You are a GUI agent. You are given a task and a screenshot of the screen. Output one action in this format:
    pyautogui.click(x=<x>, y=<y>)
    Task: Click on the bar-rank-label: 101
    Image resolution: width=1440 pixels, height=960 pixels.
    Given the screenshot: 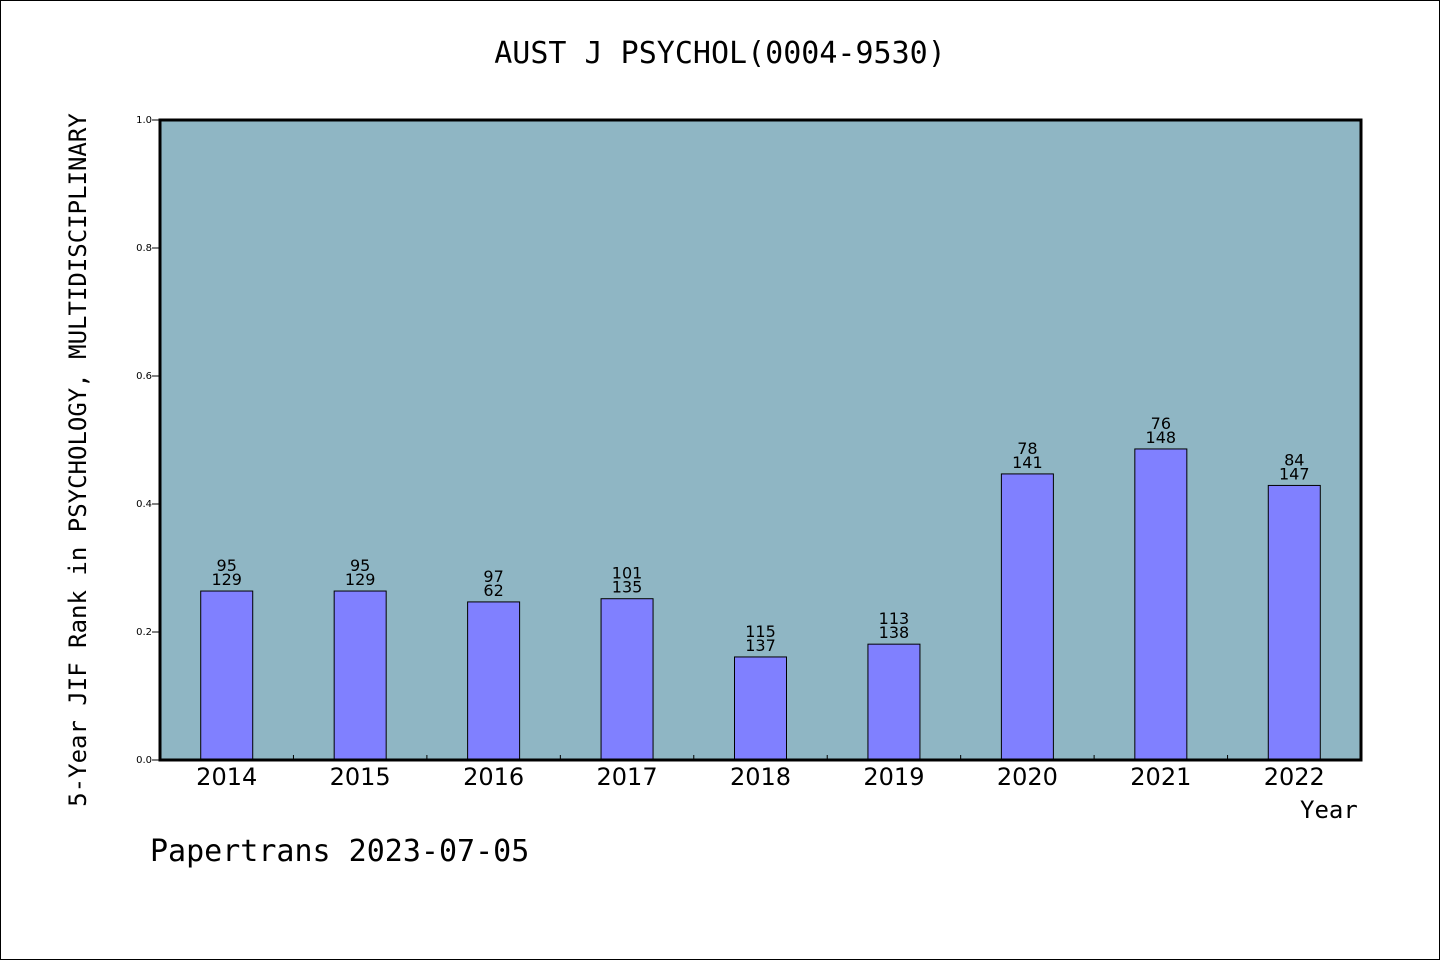 What is the action you would take?
    pyautogui.click(x=627, y=573)
    